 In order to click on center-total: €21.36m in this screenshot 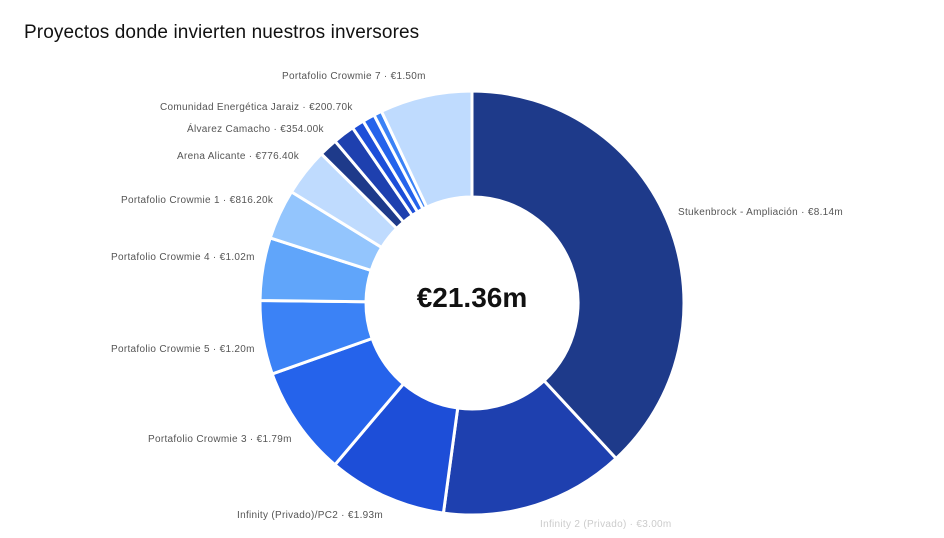, I will do `click(472, 297)`.